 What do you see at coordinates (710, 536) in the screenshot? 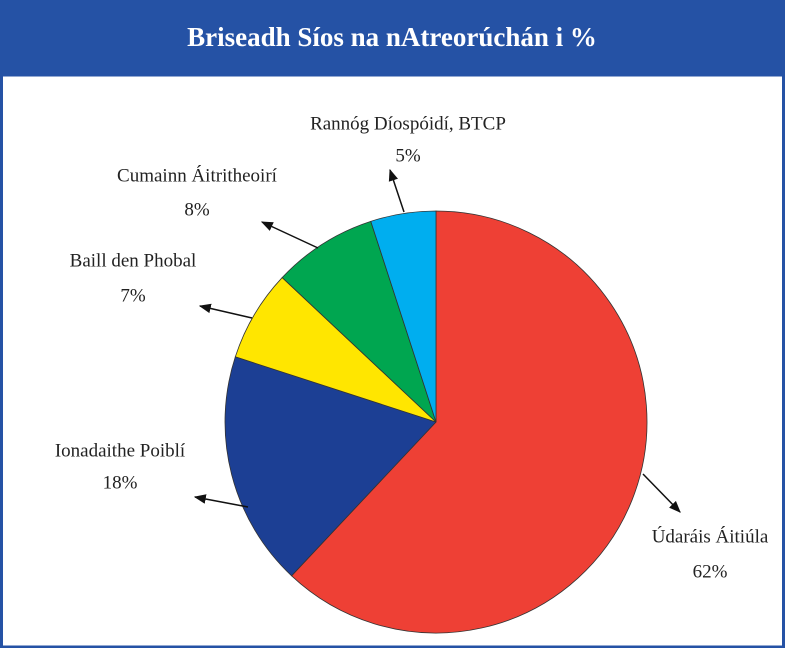
I see `slice-label: Údaráis Áitiúla` at bounding box center [710, 536].